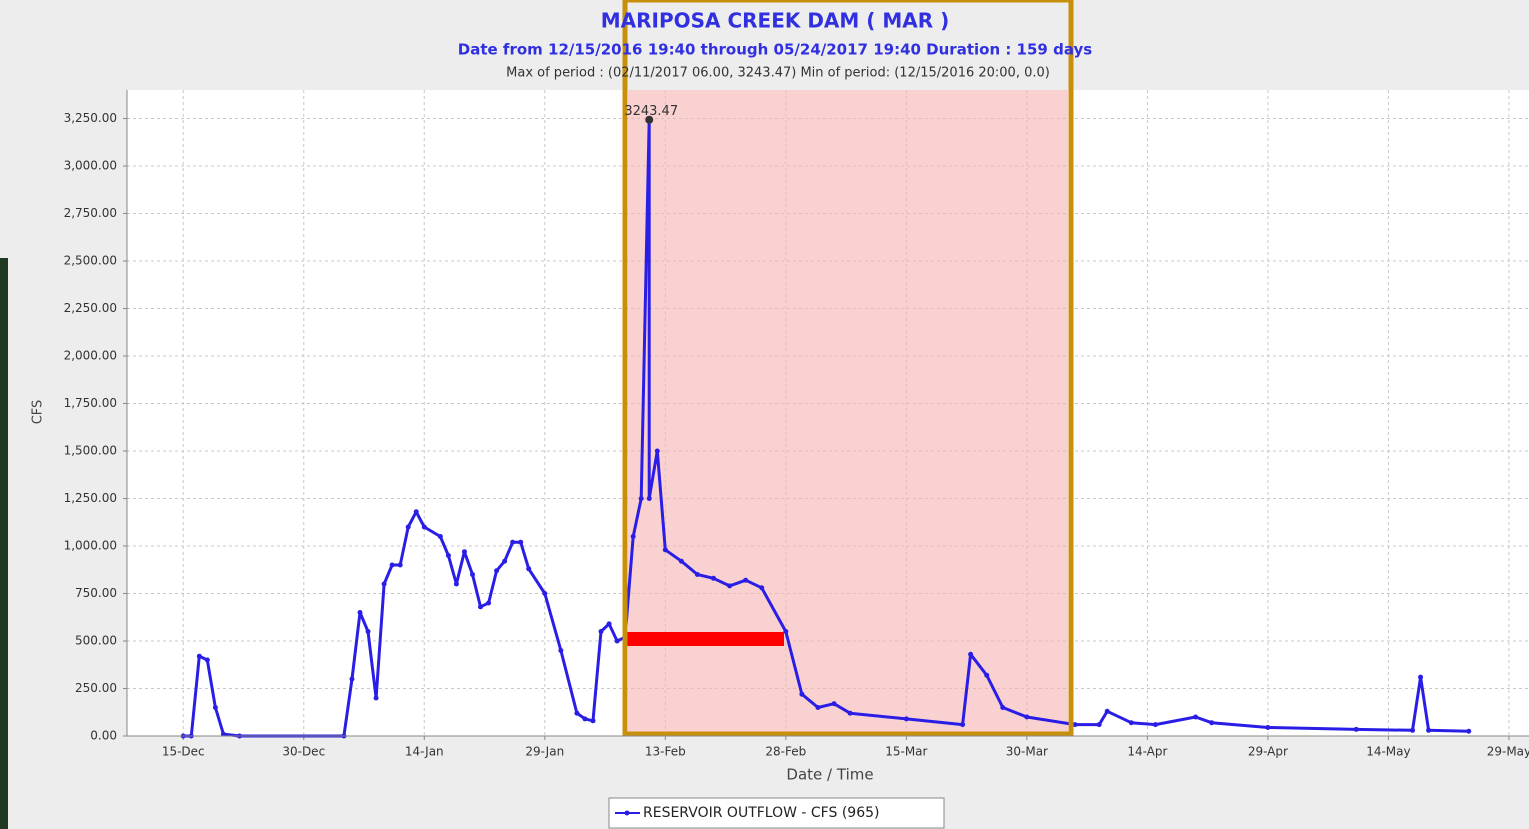 This screenshot has width=1529, height=829. What do you see at coordinates (90, 546) in the screenshot?
I see `y-tick-label: 1,000.00` at bounding box center [90, 546].